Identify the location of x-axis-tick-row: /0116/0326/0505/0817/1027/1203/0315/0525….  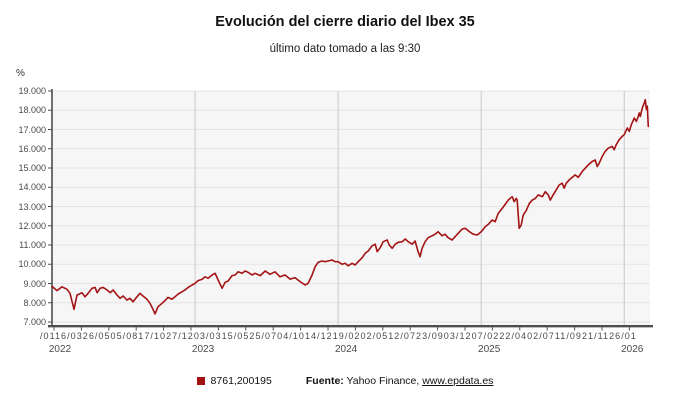
(338, 336).